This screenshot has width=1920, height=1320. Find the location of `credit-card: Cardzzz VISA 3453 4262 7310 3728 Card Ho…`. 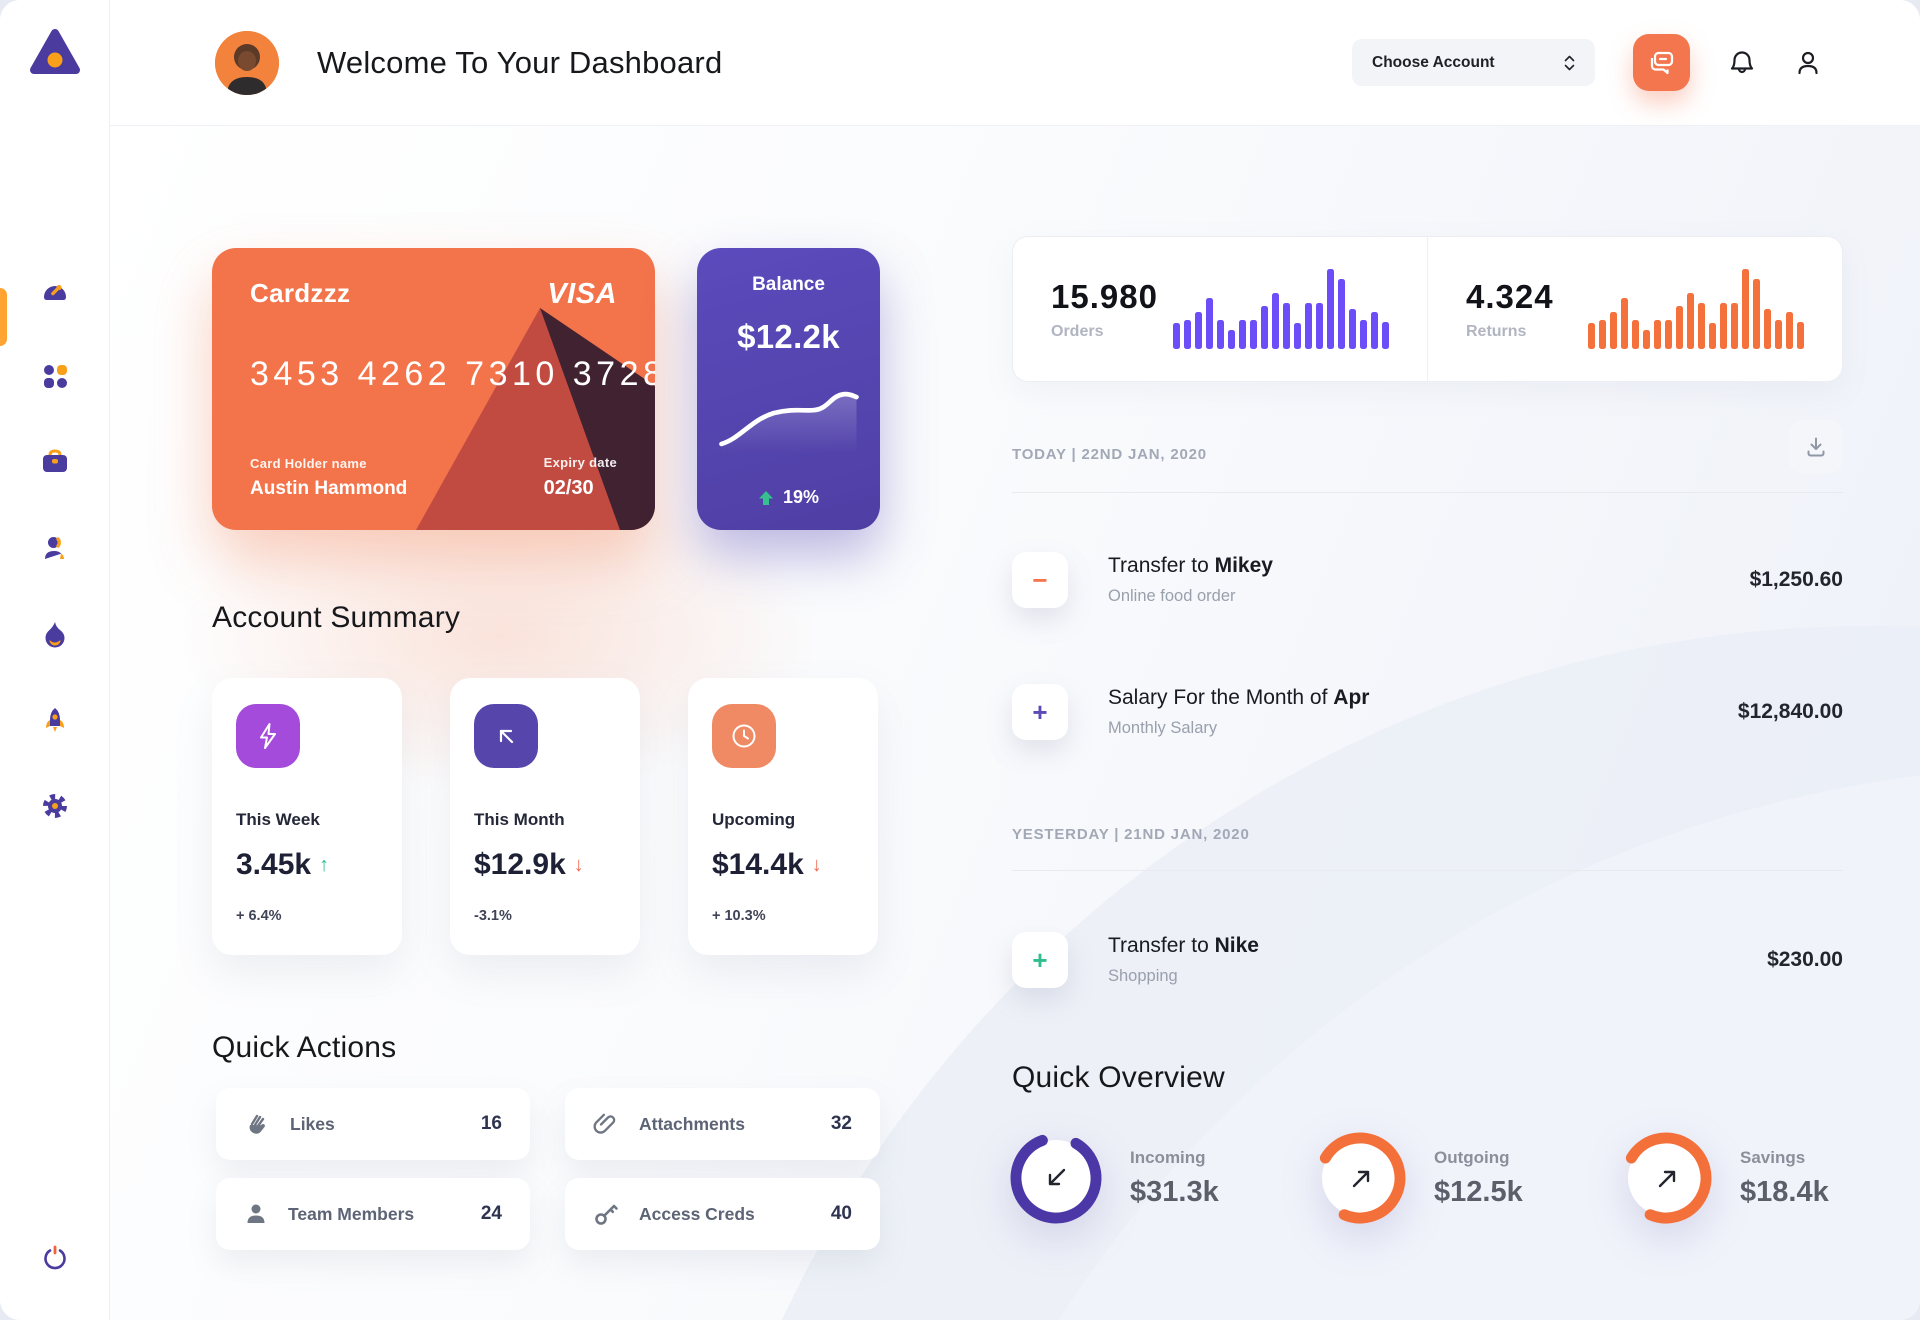

credit-card: Cardzzz VISA 3453 4262 7310 3728 Card Ho… is located at coordinates (433, 389).